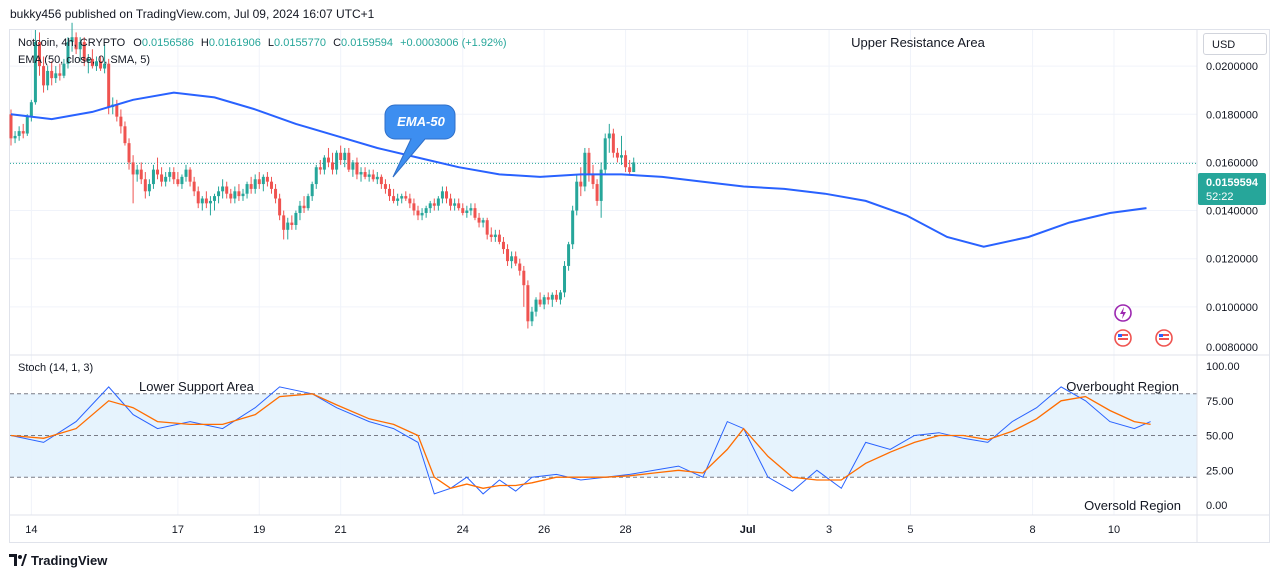 The image size is (1281, 579). Describe the element at coordinates (1235, 44) in the screenshot. I see `currency-selector: USD` at that location.